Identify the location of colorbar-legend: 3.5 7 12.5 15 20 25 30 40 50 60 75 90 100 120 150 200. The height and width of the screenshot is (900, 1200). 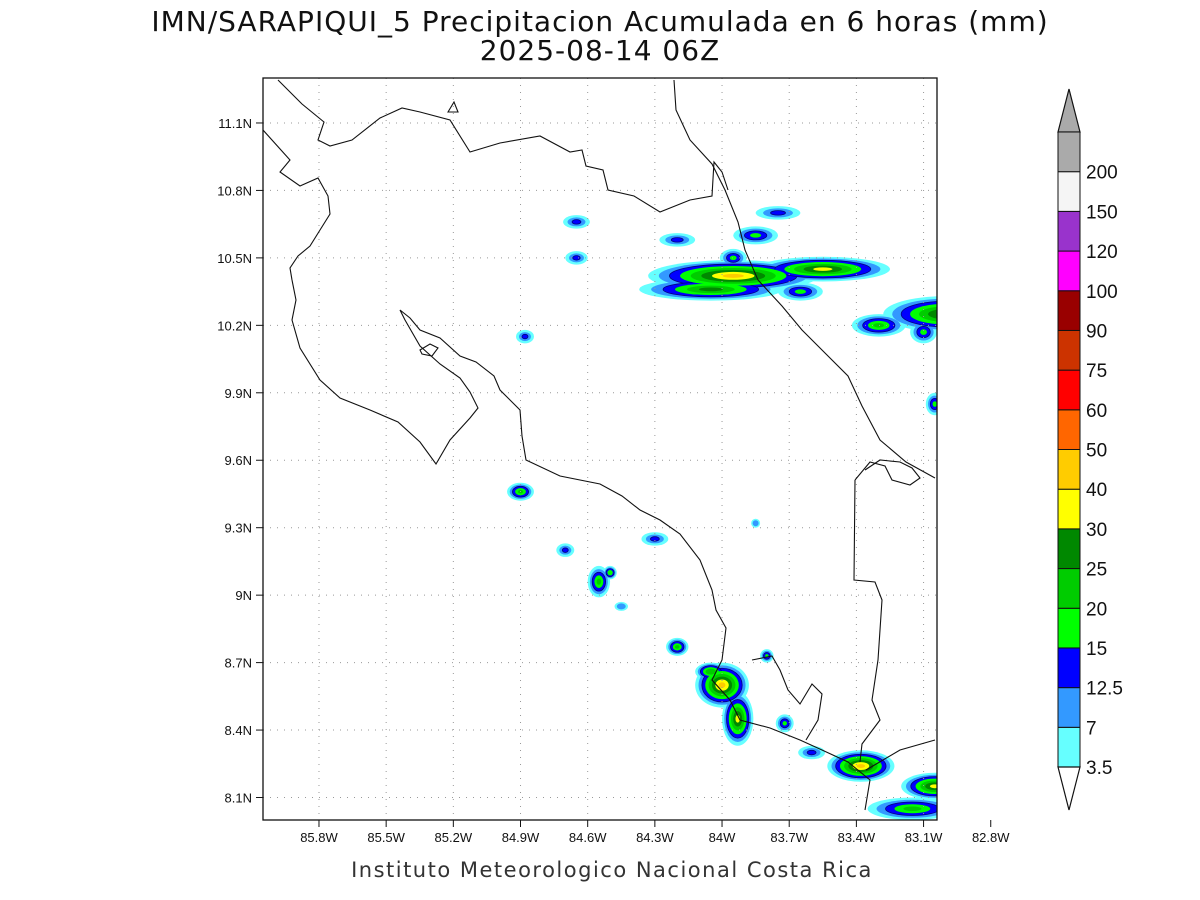
(1090, 449).